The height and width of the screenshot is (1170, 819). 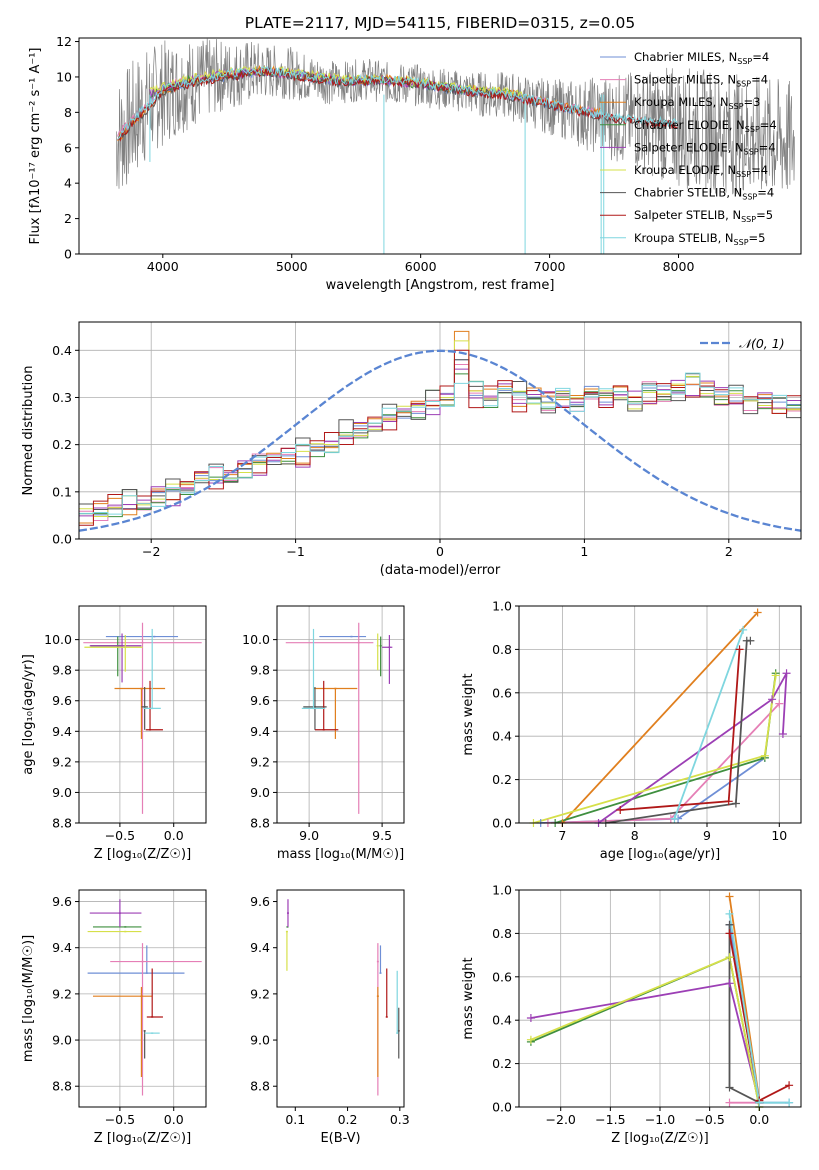 What do you see at coordinates (382, 835) in the screenshot?
I see `x-tick-label: 9.5` at bounding box center [382, 835].